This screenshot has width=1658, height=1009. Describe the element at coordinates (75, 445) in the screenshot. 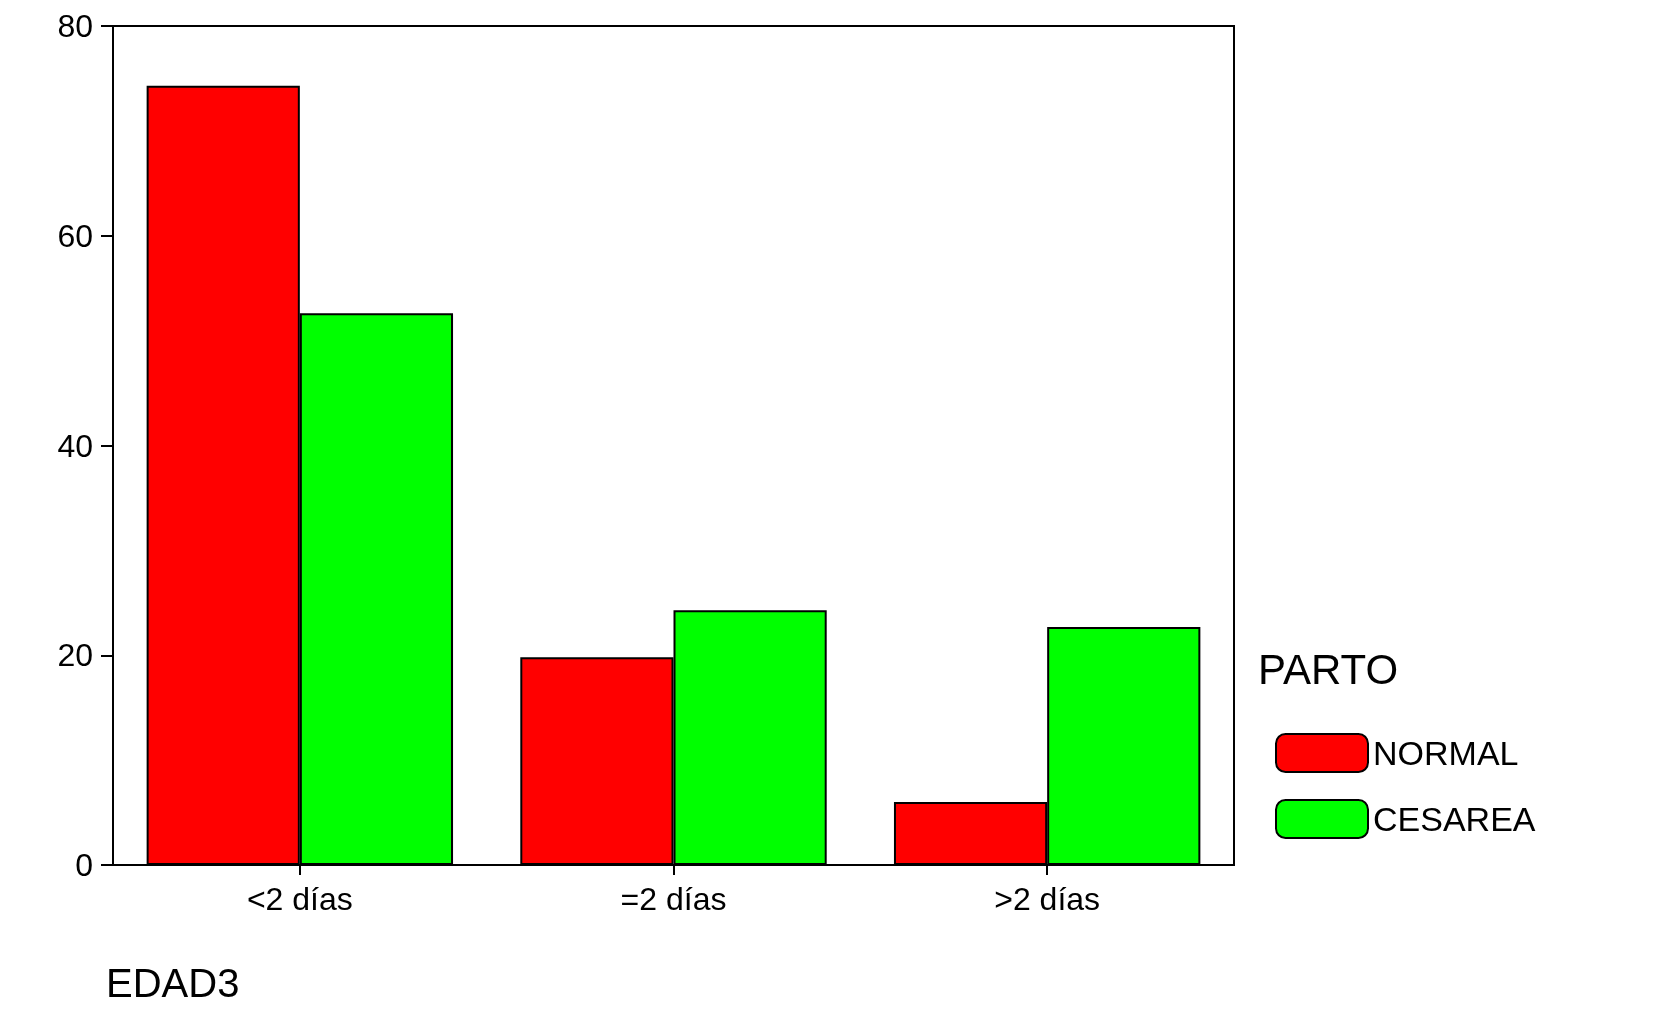

I see `y-tick-label: 40` at that location.